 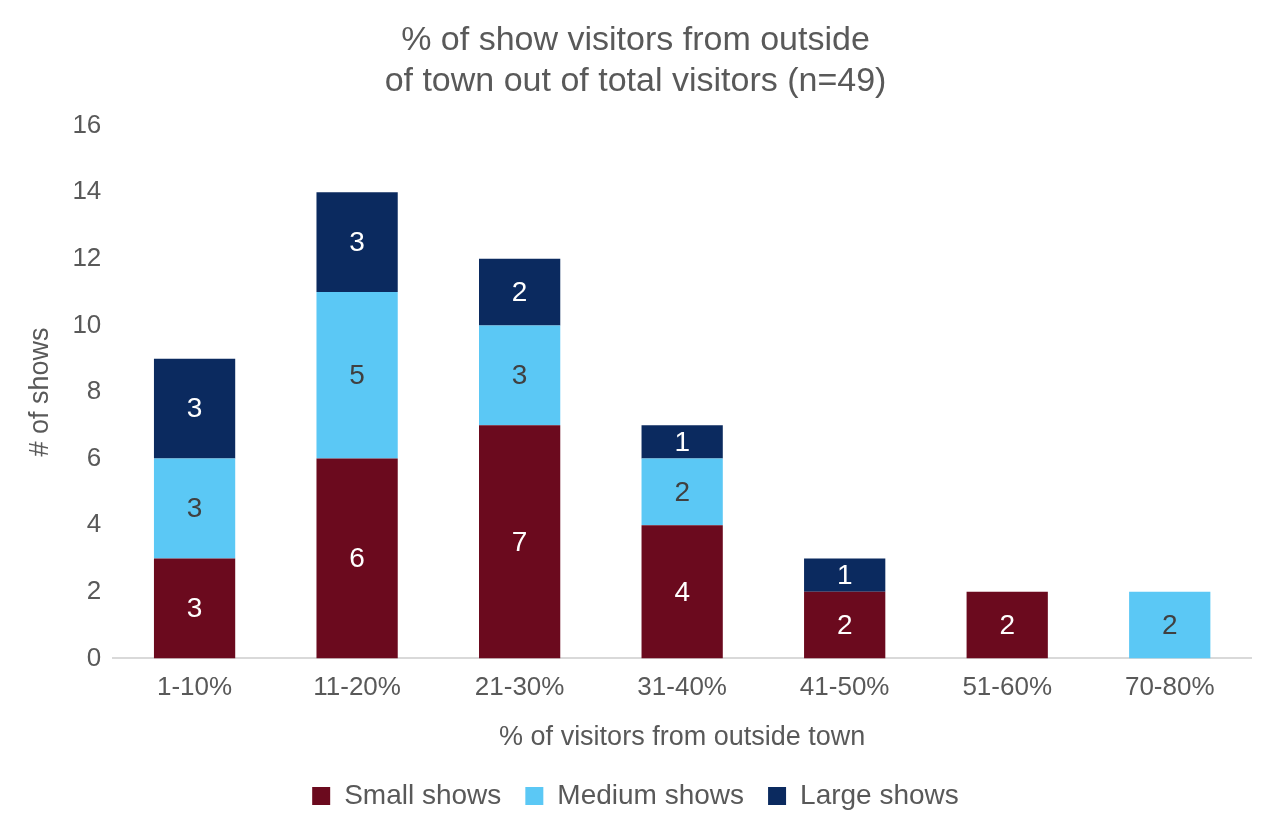 What do you see at coordinates (94, 456) in the screenshot?
I see `y-tick-label: 6` at bounding box center [94, 456].